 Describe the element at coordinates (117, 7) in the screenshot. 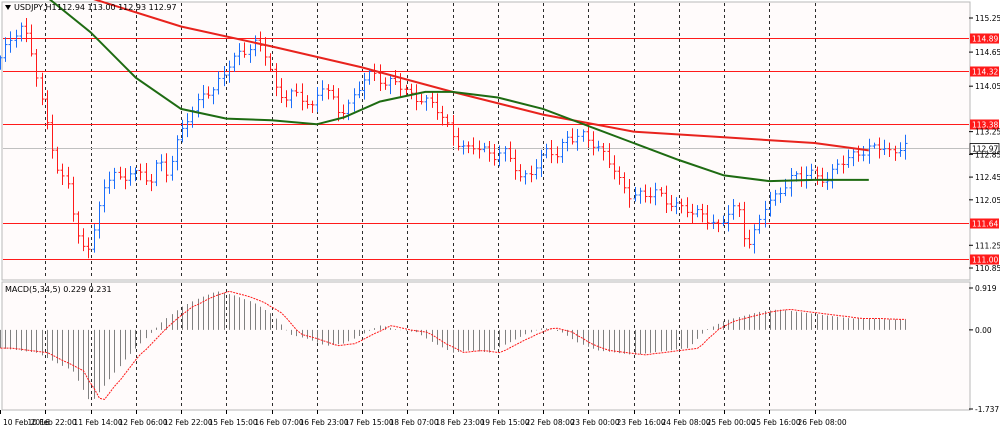

I see `ohlc-values: 112.94 113.00 112.93 112.97` at that location.